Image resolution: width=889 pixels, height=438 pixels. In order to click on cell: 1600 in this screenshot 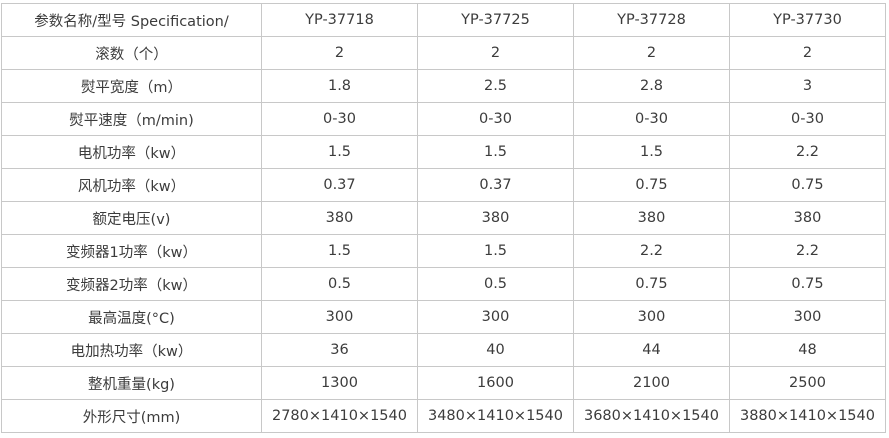, I will do `click(495, 383)`.